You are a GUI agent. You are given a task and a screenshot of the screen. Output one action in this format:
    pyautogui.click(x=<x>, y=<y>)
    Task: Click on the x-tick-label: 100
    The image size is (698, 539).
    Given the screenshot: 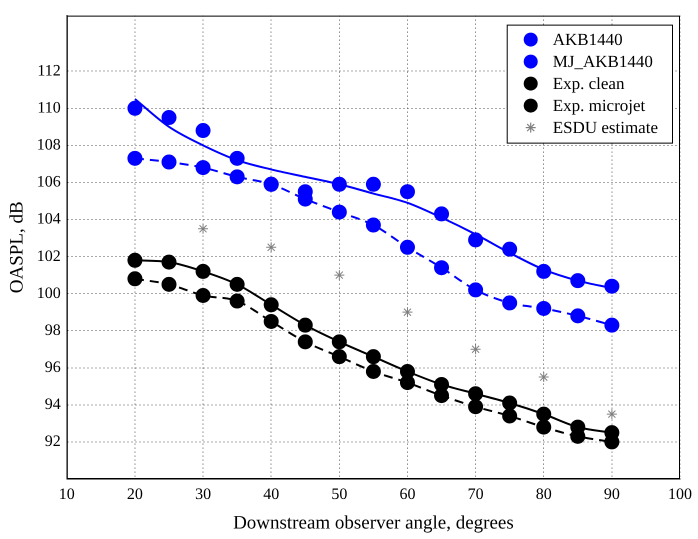 What is the action you would take?
    pyautogui.click(x=680, y=494)
    